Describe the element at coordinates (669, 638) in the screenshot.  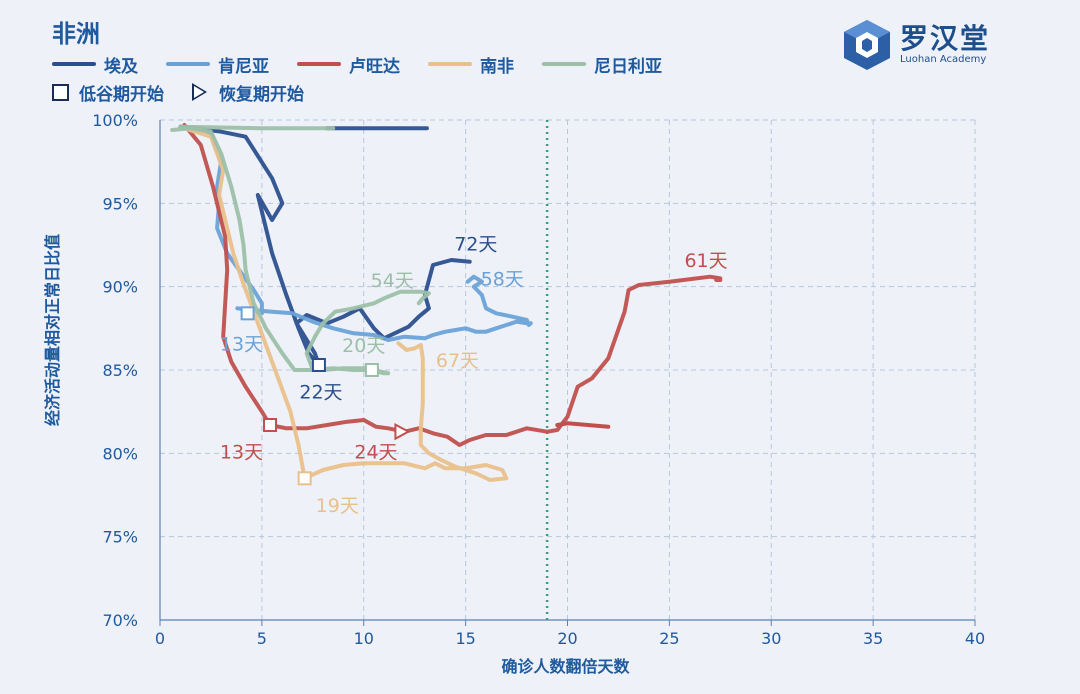
I see `x-tick-label: 25` at that location.